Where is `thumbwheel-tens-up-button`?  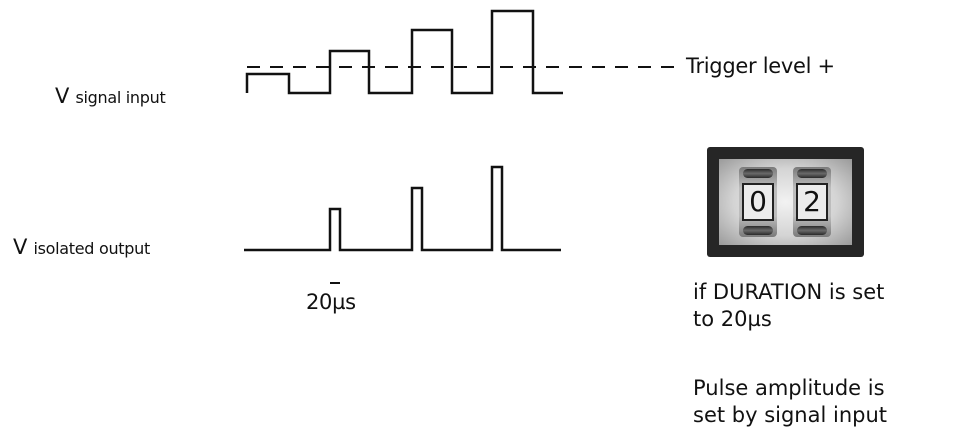
thumbwheel-tens-up-button is located at coordinates (758, 173).